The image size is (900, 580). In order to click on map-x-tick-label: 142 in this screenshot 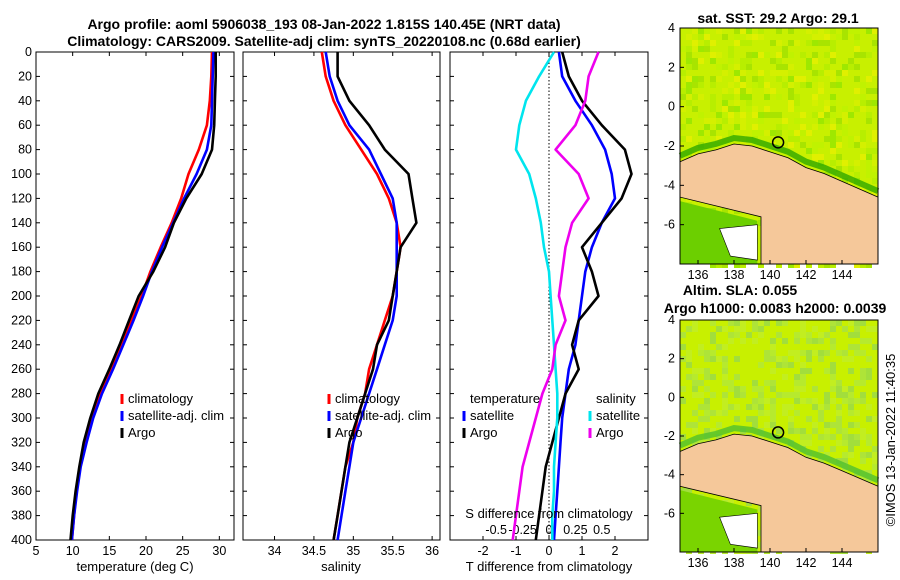, I will do `click(806, 563)`.